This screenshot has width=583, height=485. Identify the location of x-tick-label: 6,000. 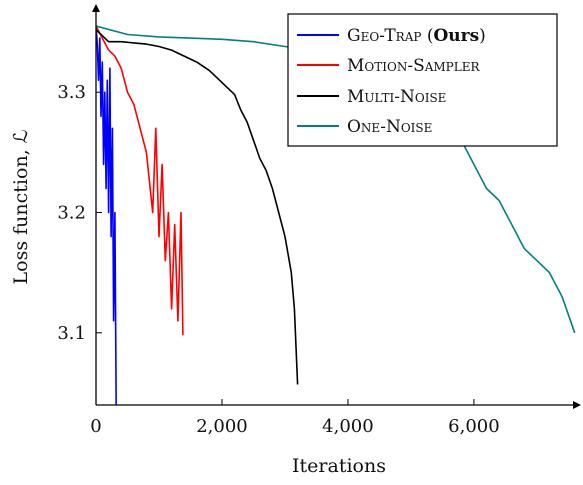
(474, 426).